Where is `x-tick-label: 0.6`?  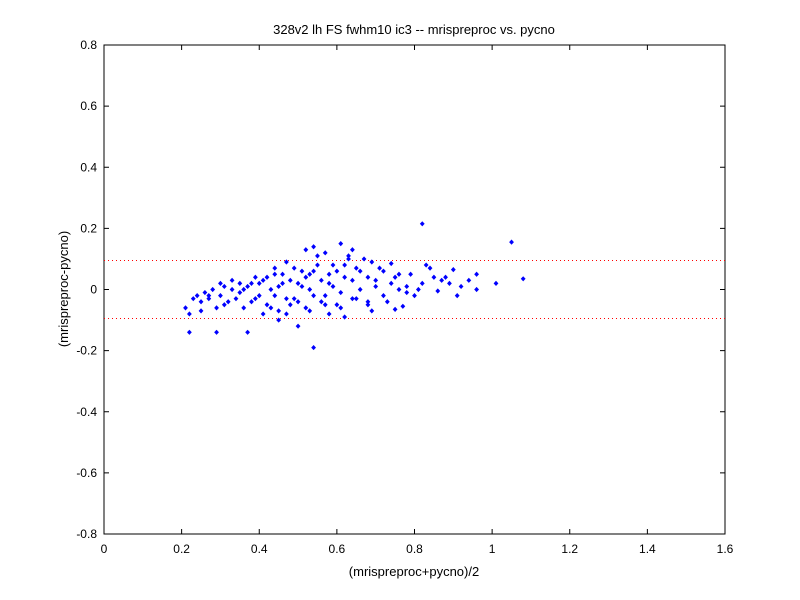 x-tick-label: 0.6 is located at coordinates (337, 549).